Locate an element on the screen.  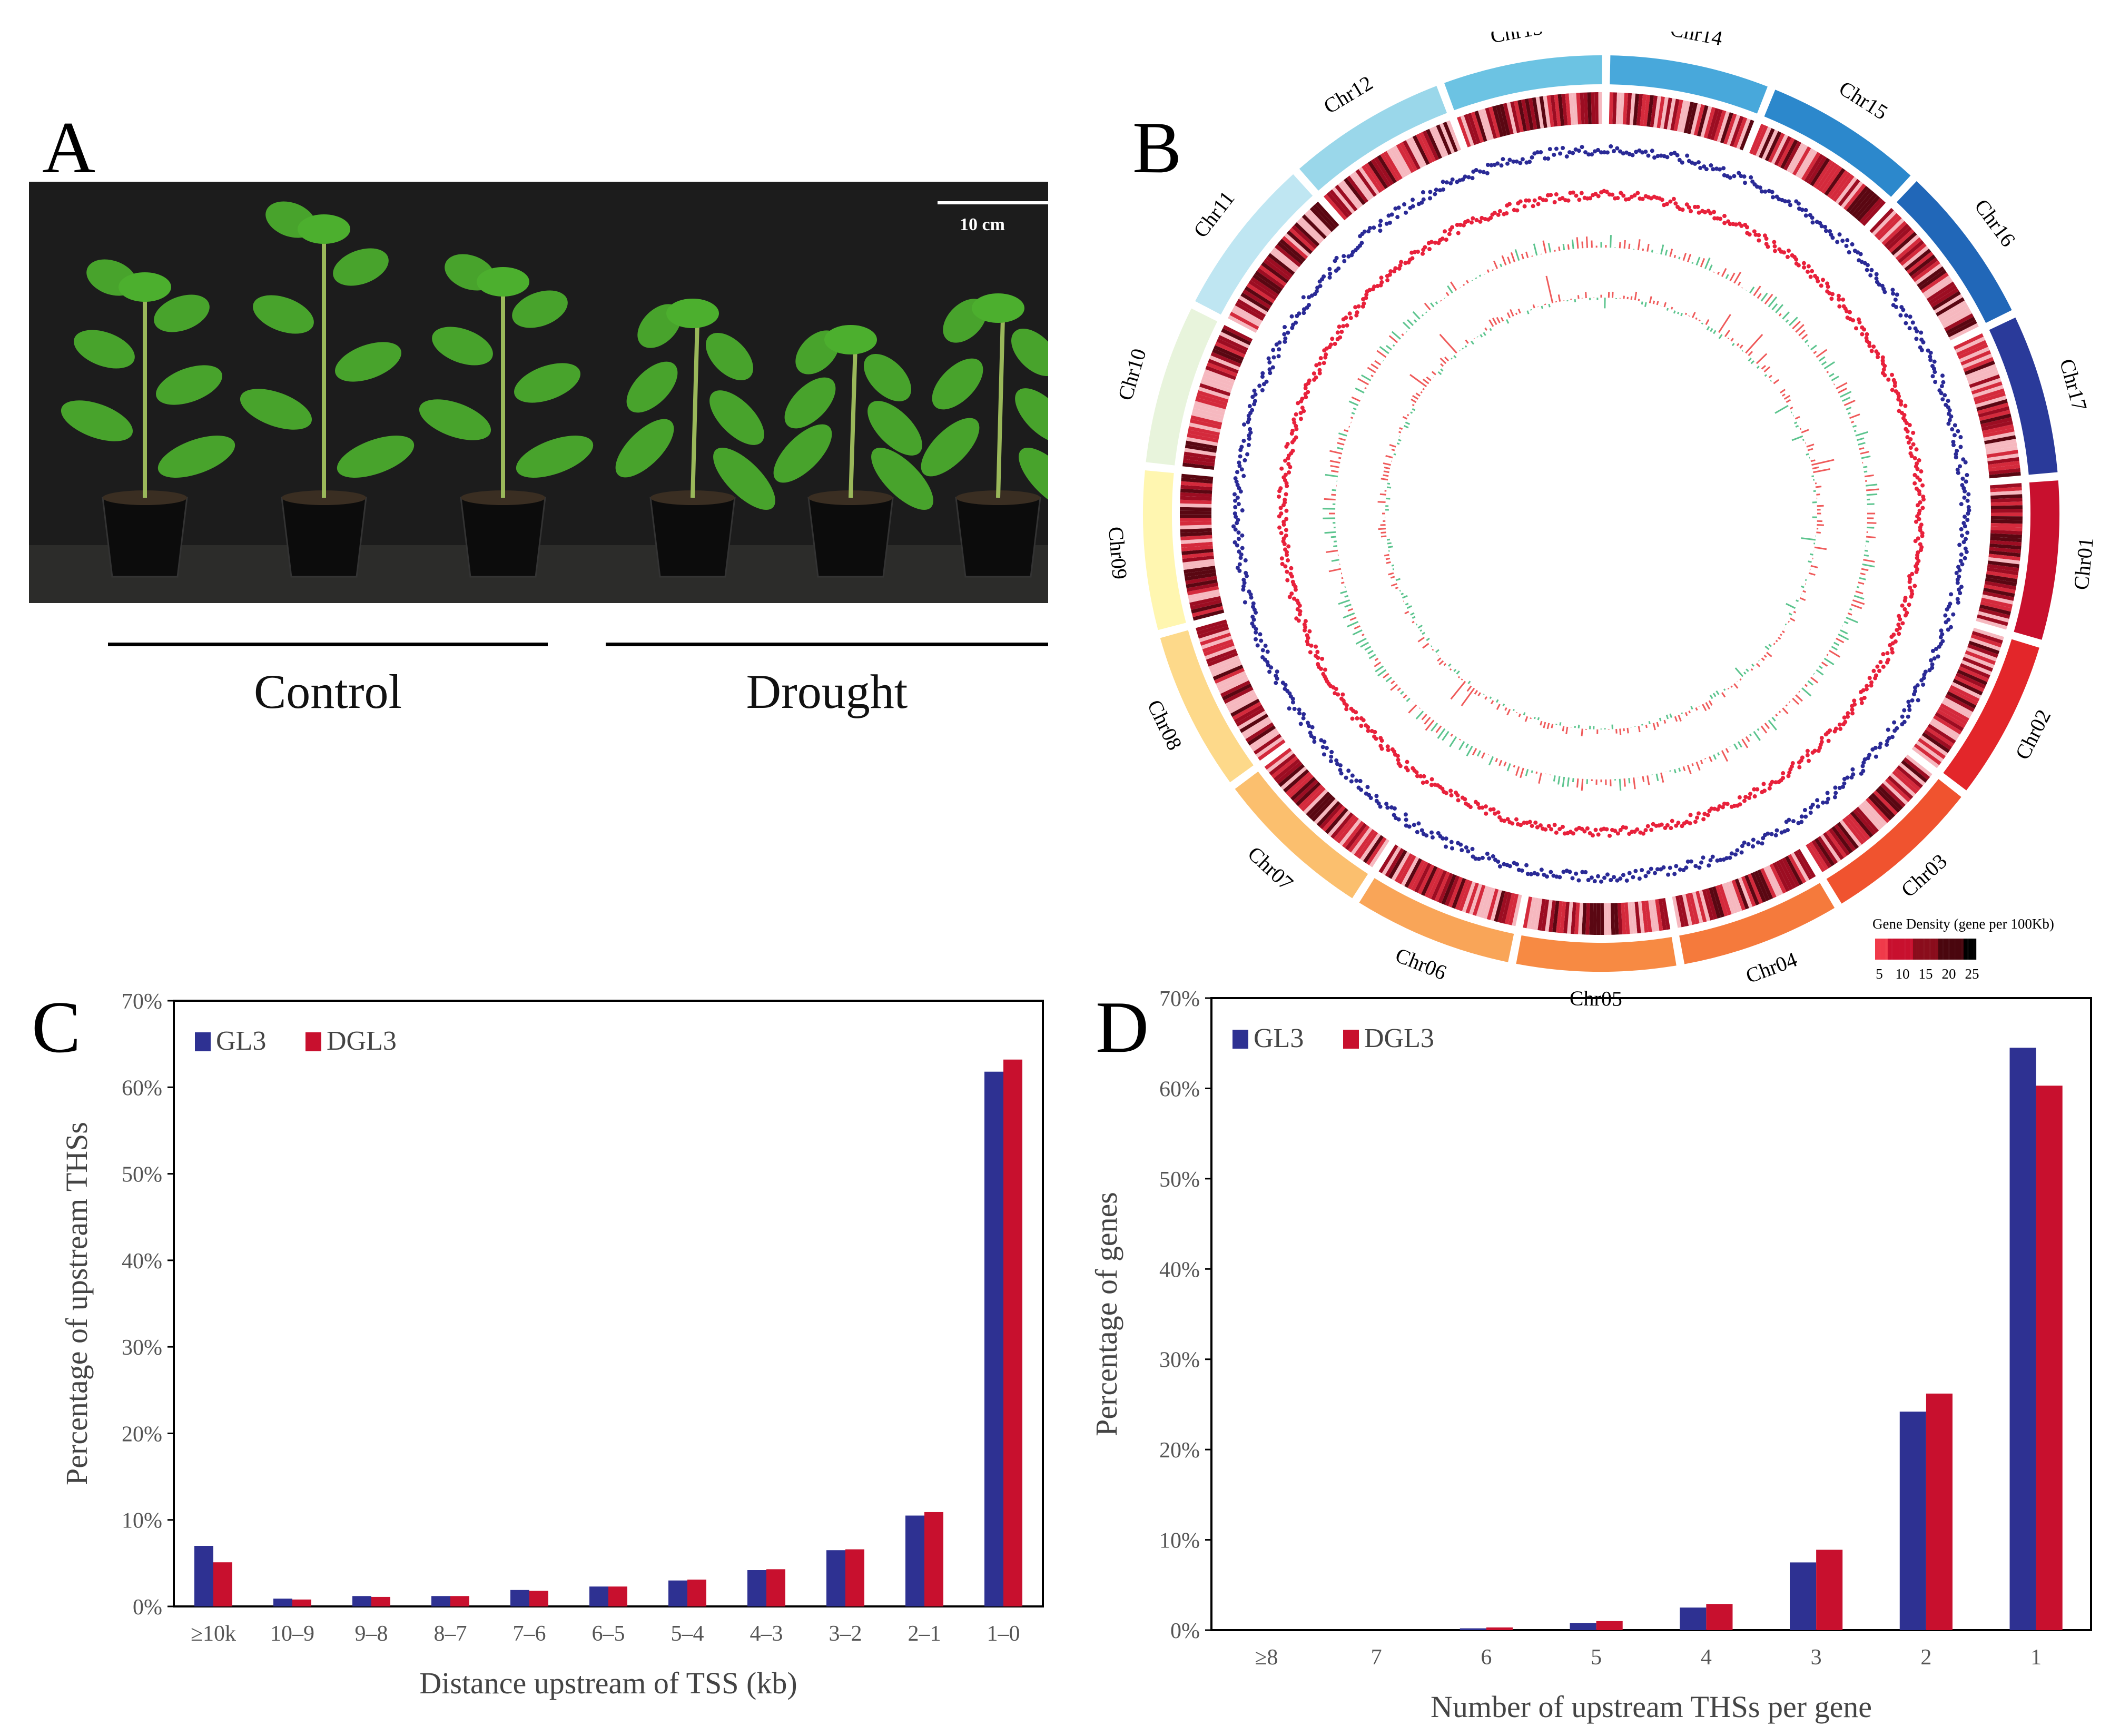
x-tick-label: ≥10k is located at coordinates (213, 1634).